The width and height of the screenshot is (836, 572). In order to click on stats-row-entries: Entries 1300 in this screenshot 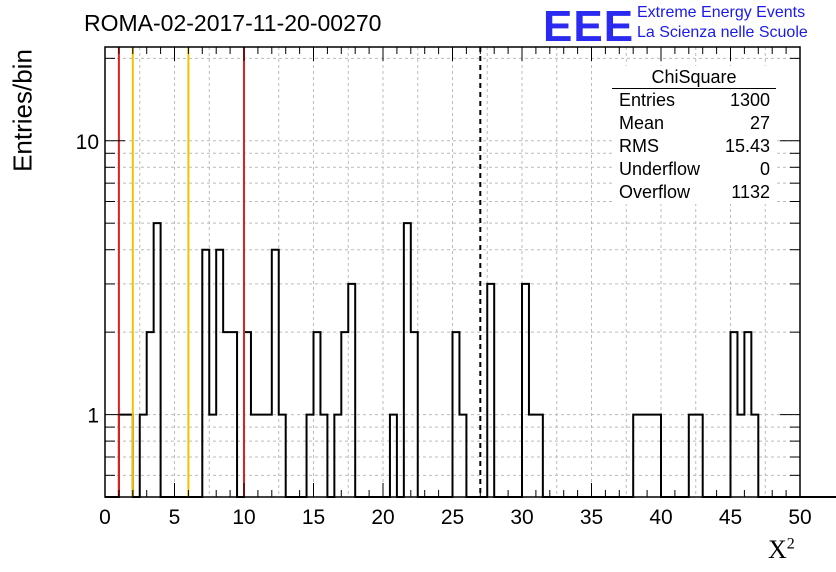, I will do `click(694, 100)`.